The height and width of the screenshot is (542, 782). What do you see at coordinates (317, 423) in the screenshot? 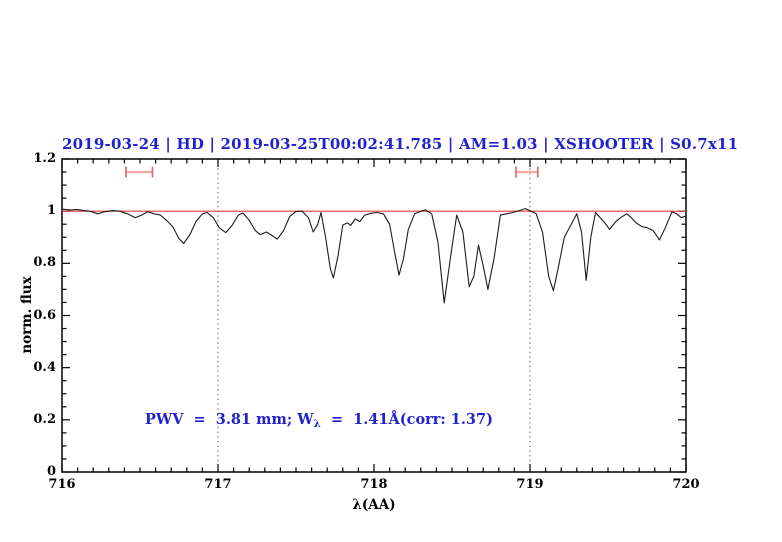
I see `lambda-subscript: λ` at bounding box center [317, 423].